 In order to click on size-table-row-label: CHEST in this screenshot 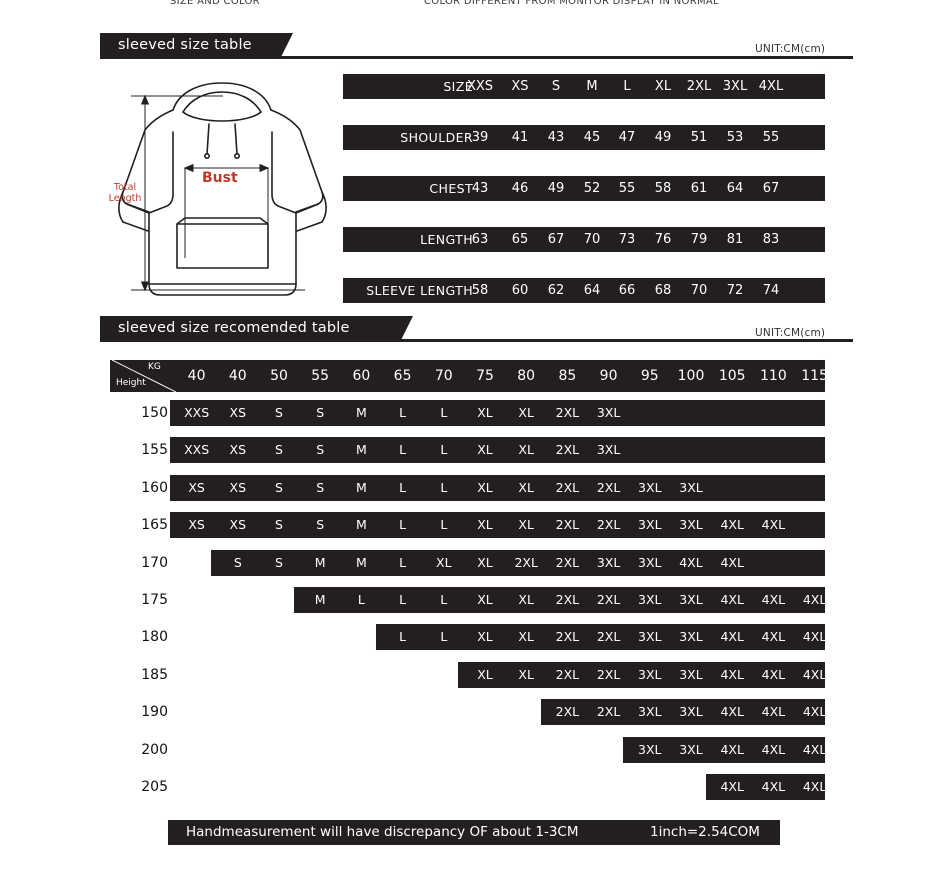, I will do `click(451, 188)`.